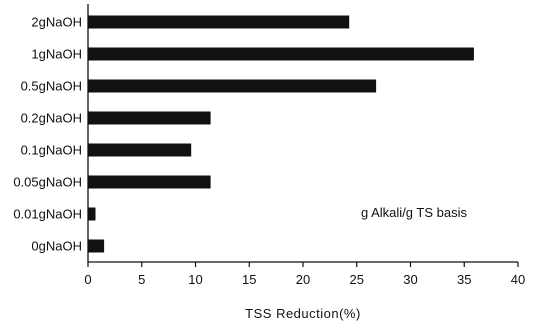 This screenshot has height=327, width=534. I want to click on bar-0.5gNaOH, so click(232, 86).